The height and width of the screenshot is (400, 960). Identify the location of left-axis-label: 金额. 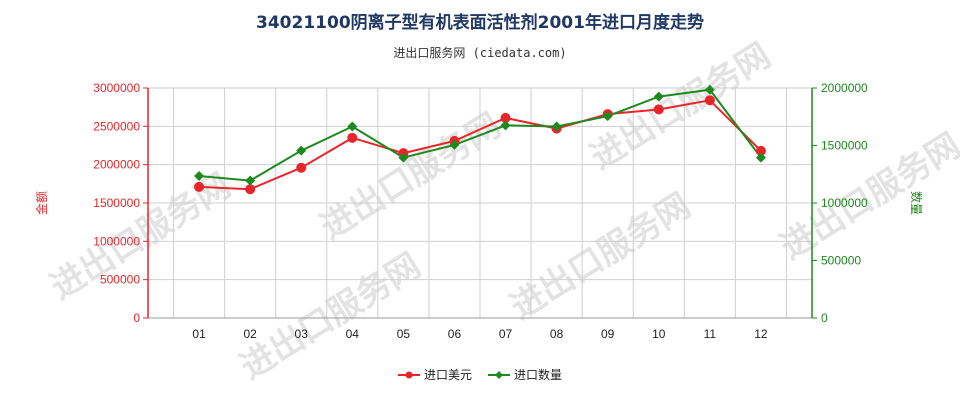
(41, 203).